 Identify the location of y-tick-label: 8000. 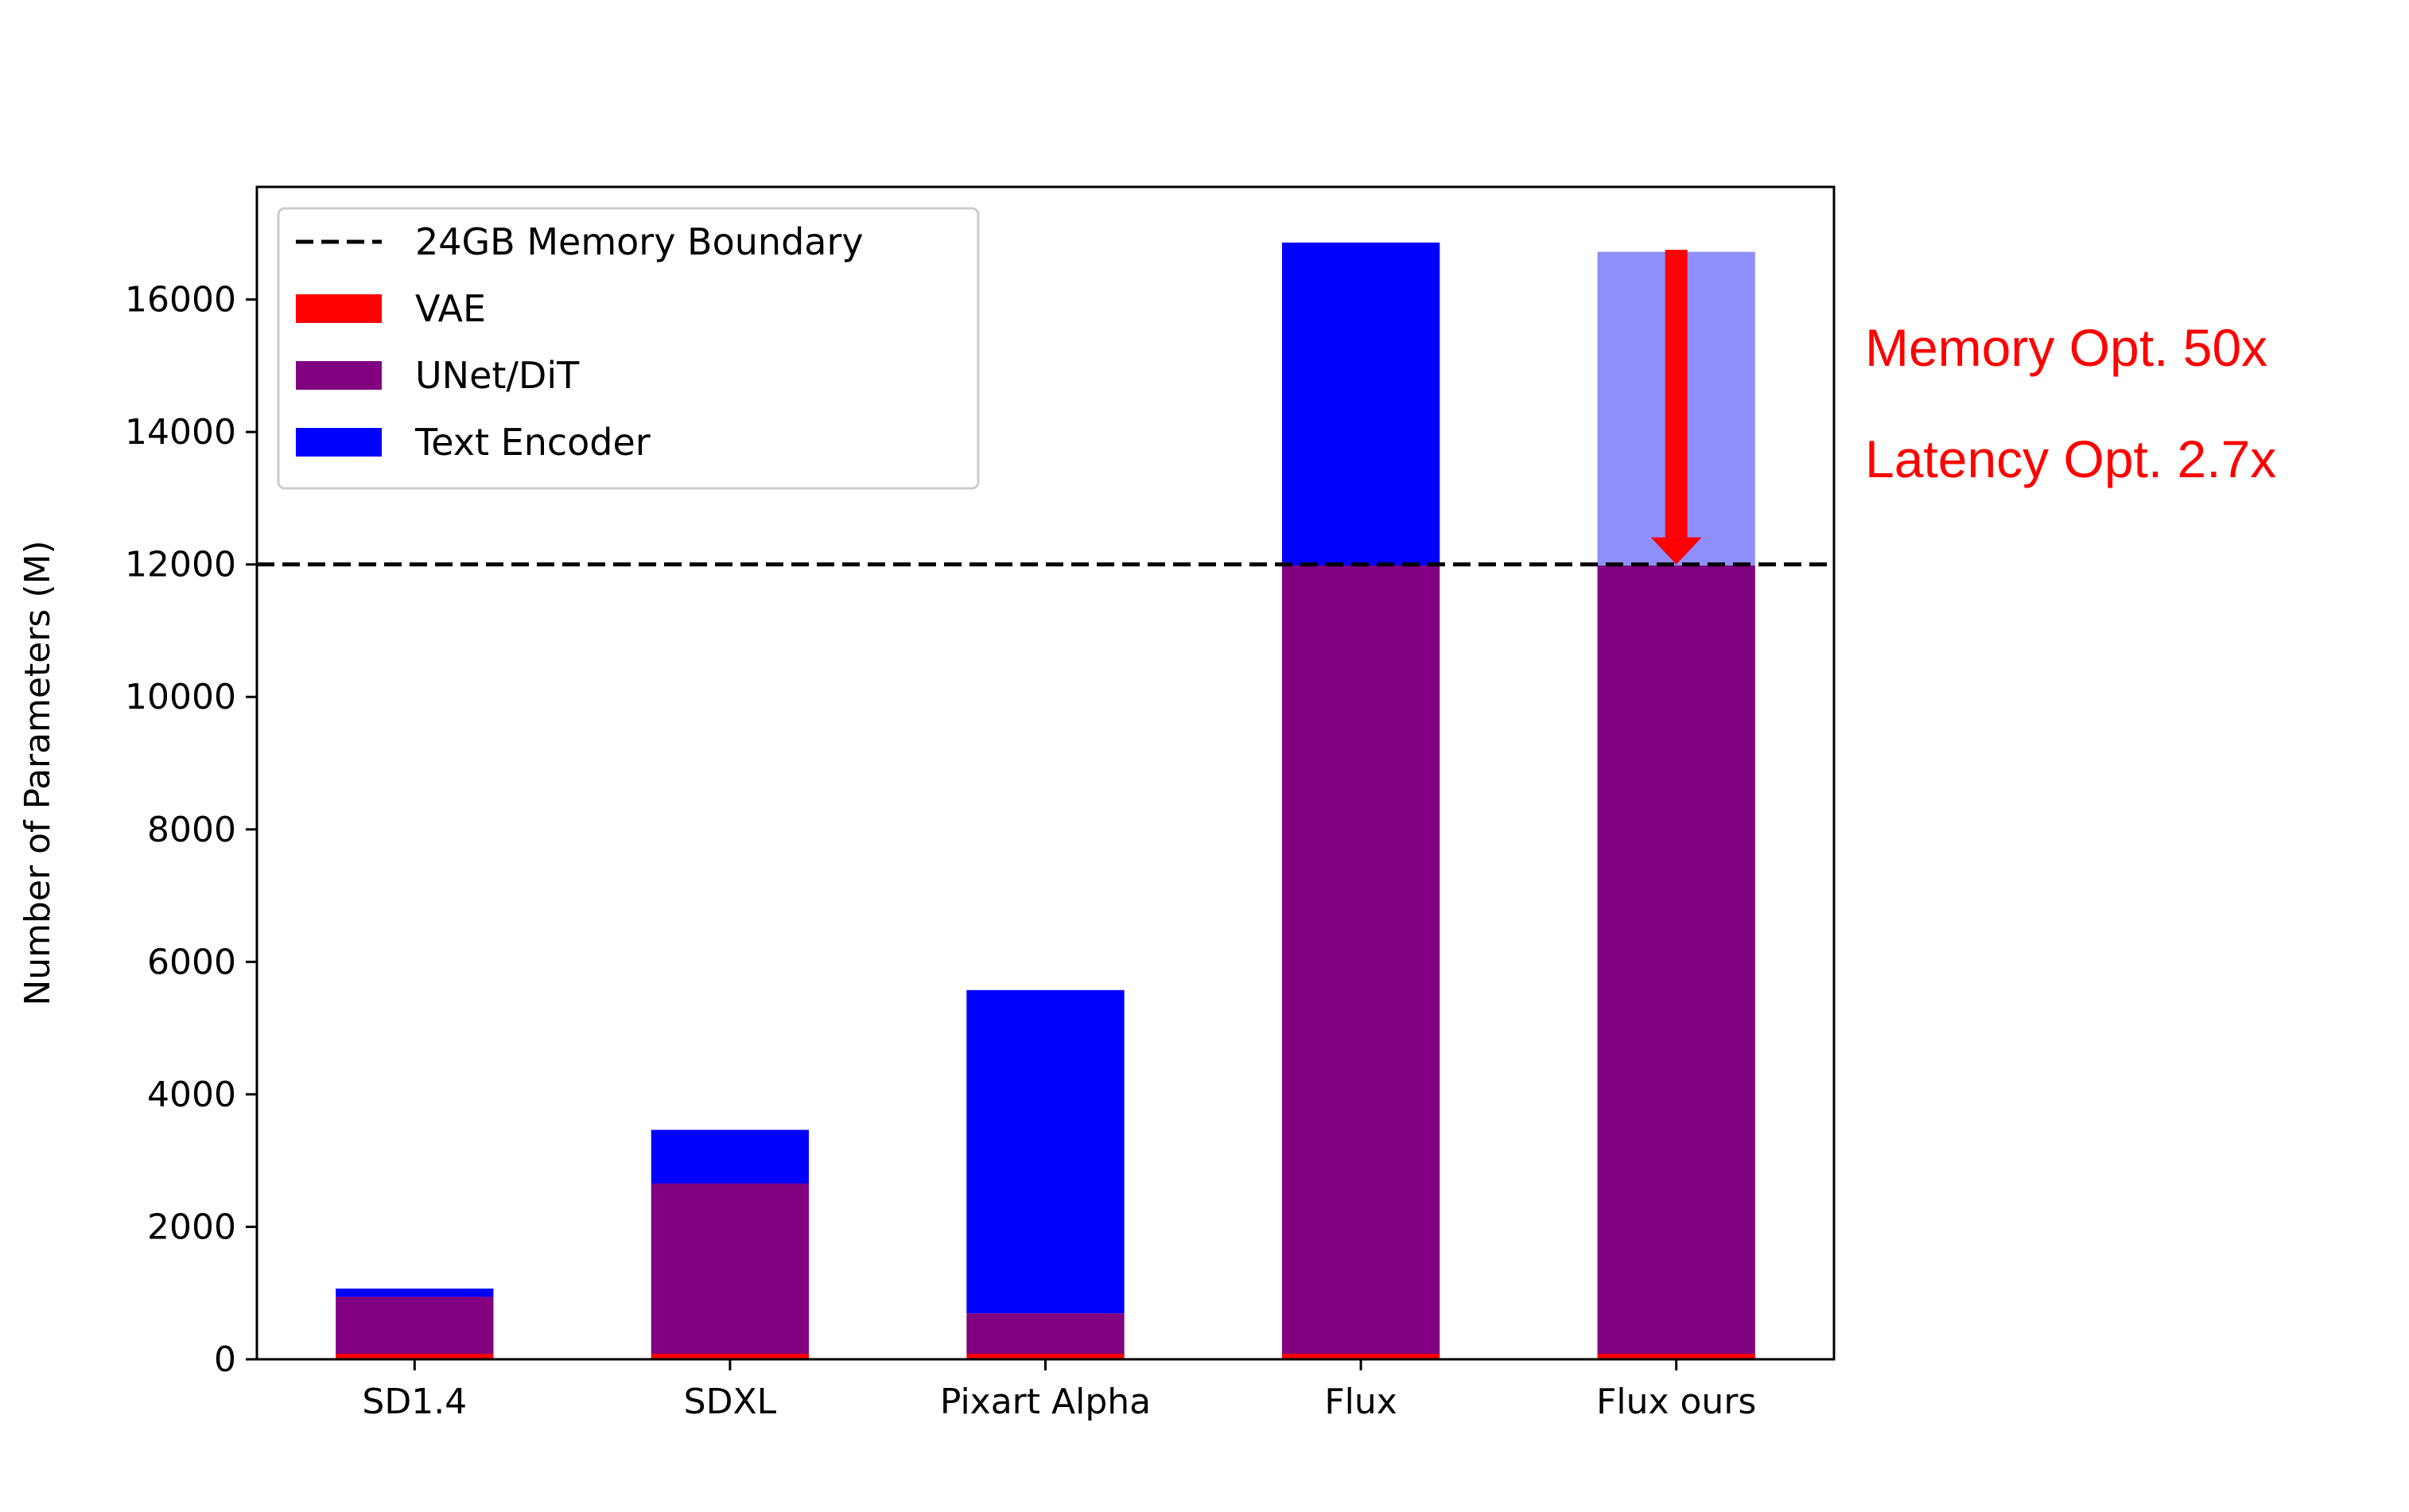
(191, 830).